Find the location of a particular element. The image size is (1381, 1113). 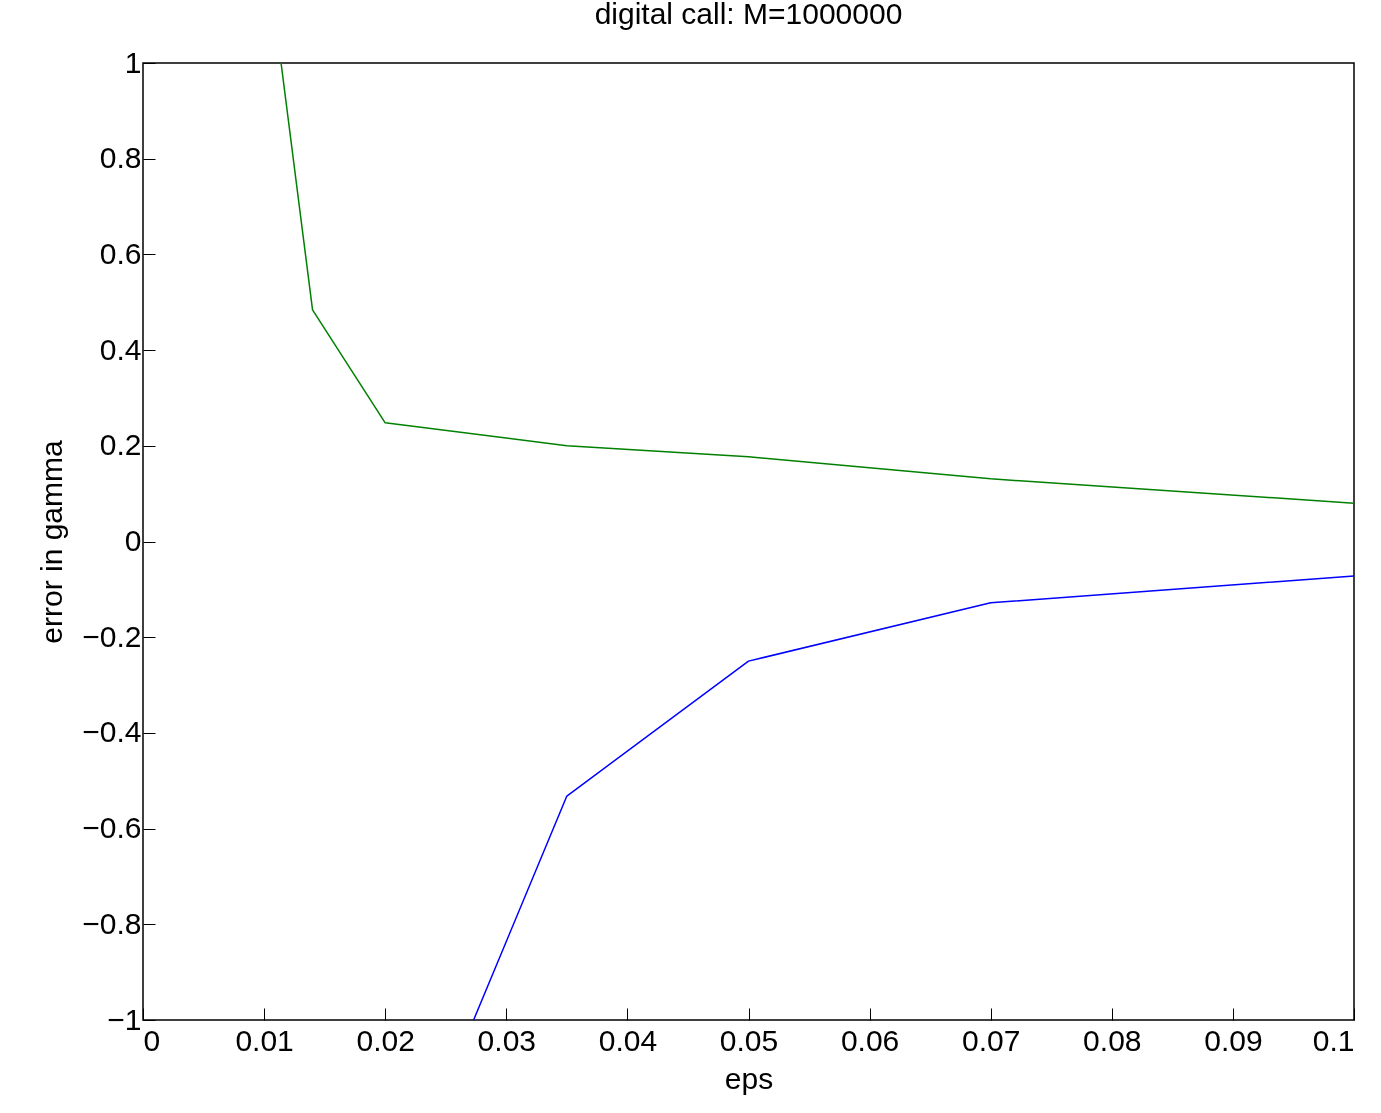

x-tick-label: 0.03 is located at coordinates (506, 1040).